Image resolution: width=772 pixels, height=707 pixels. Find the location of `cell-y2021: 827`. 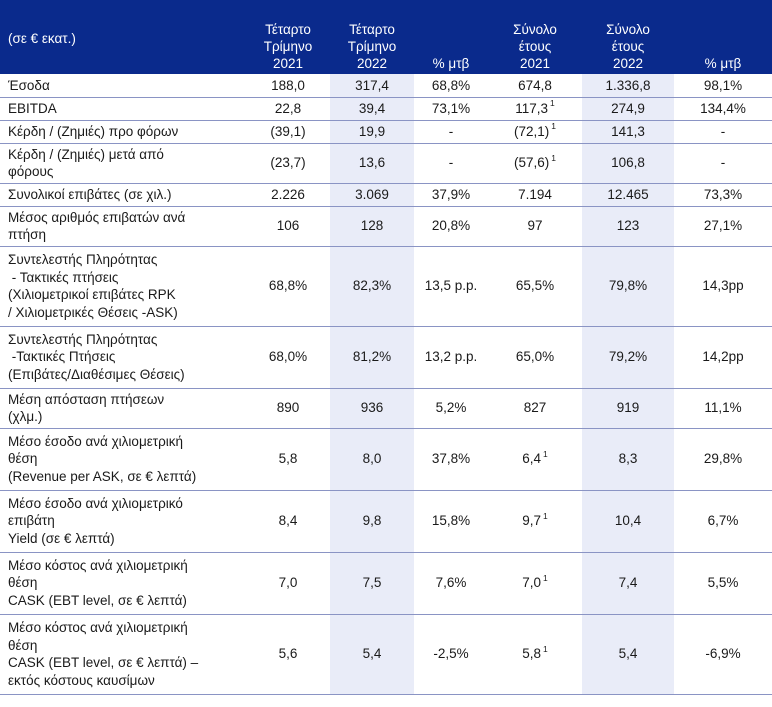

cell-y2021: 827 is located at coordinates (535, 408).